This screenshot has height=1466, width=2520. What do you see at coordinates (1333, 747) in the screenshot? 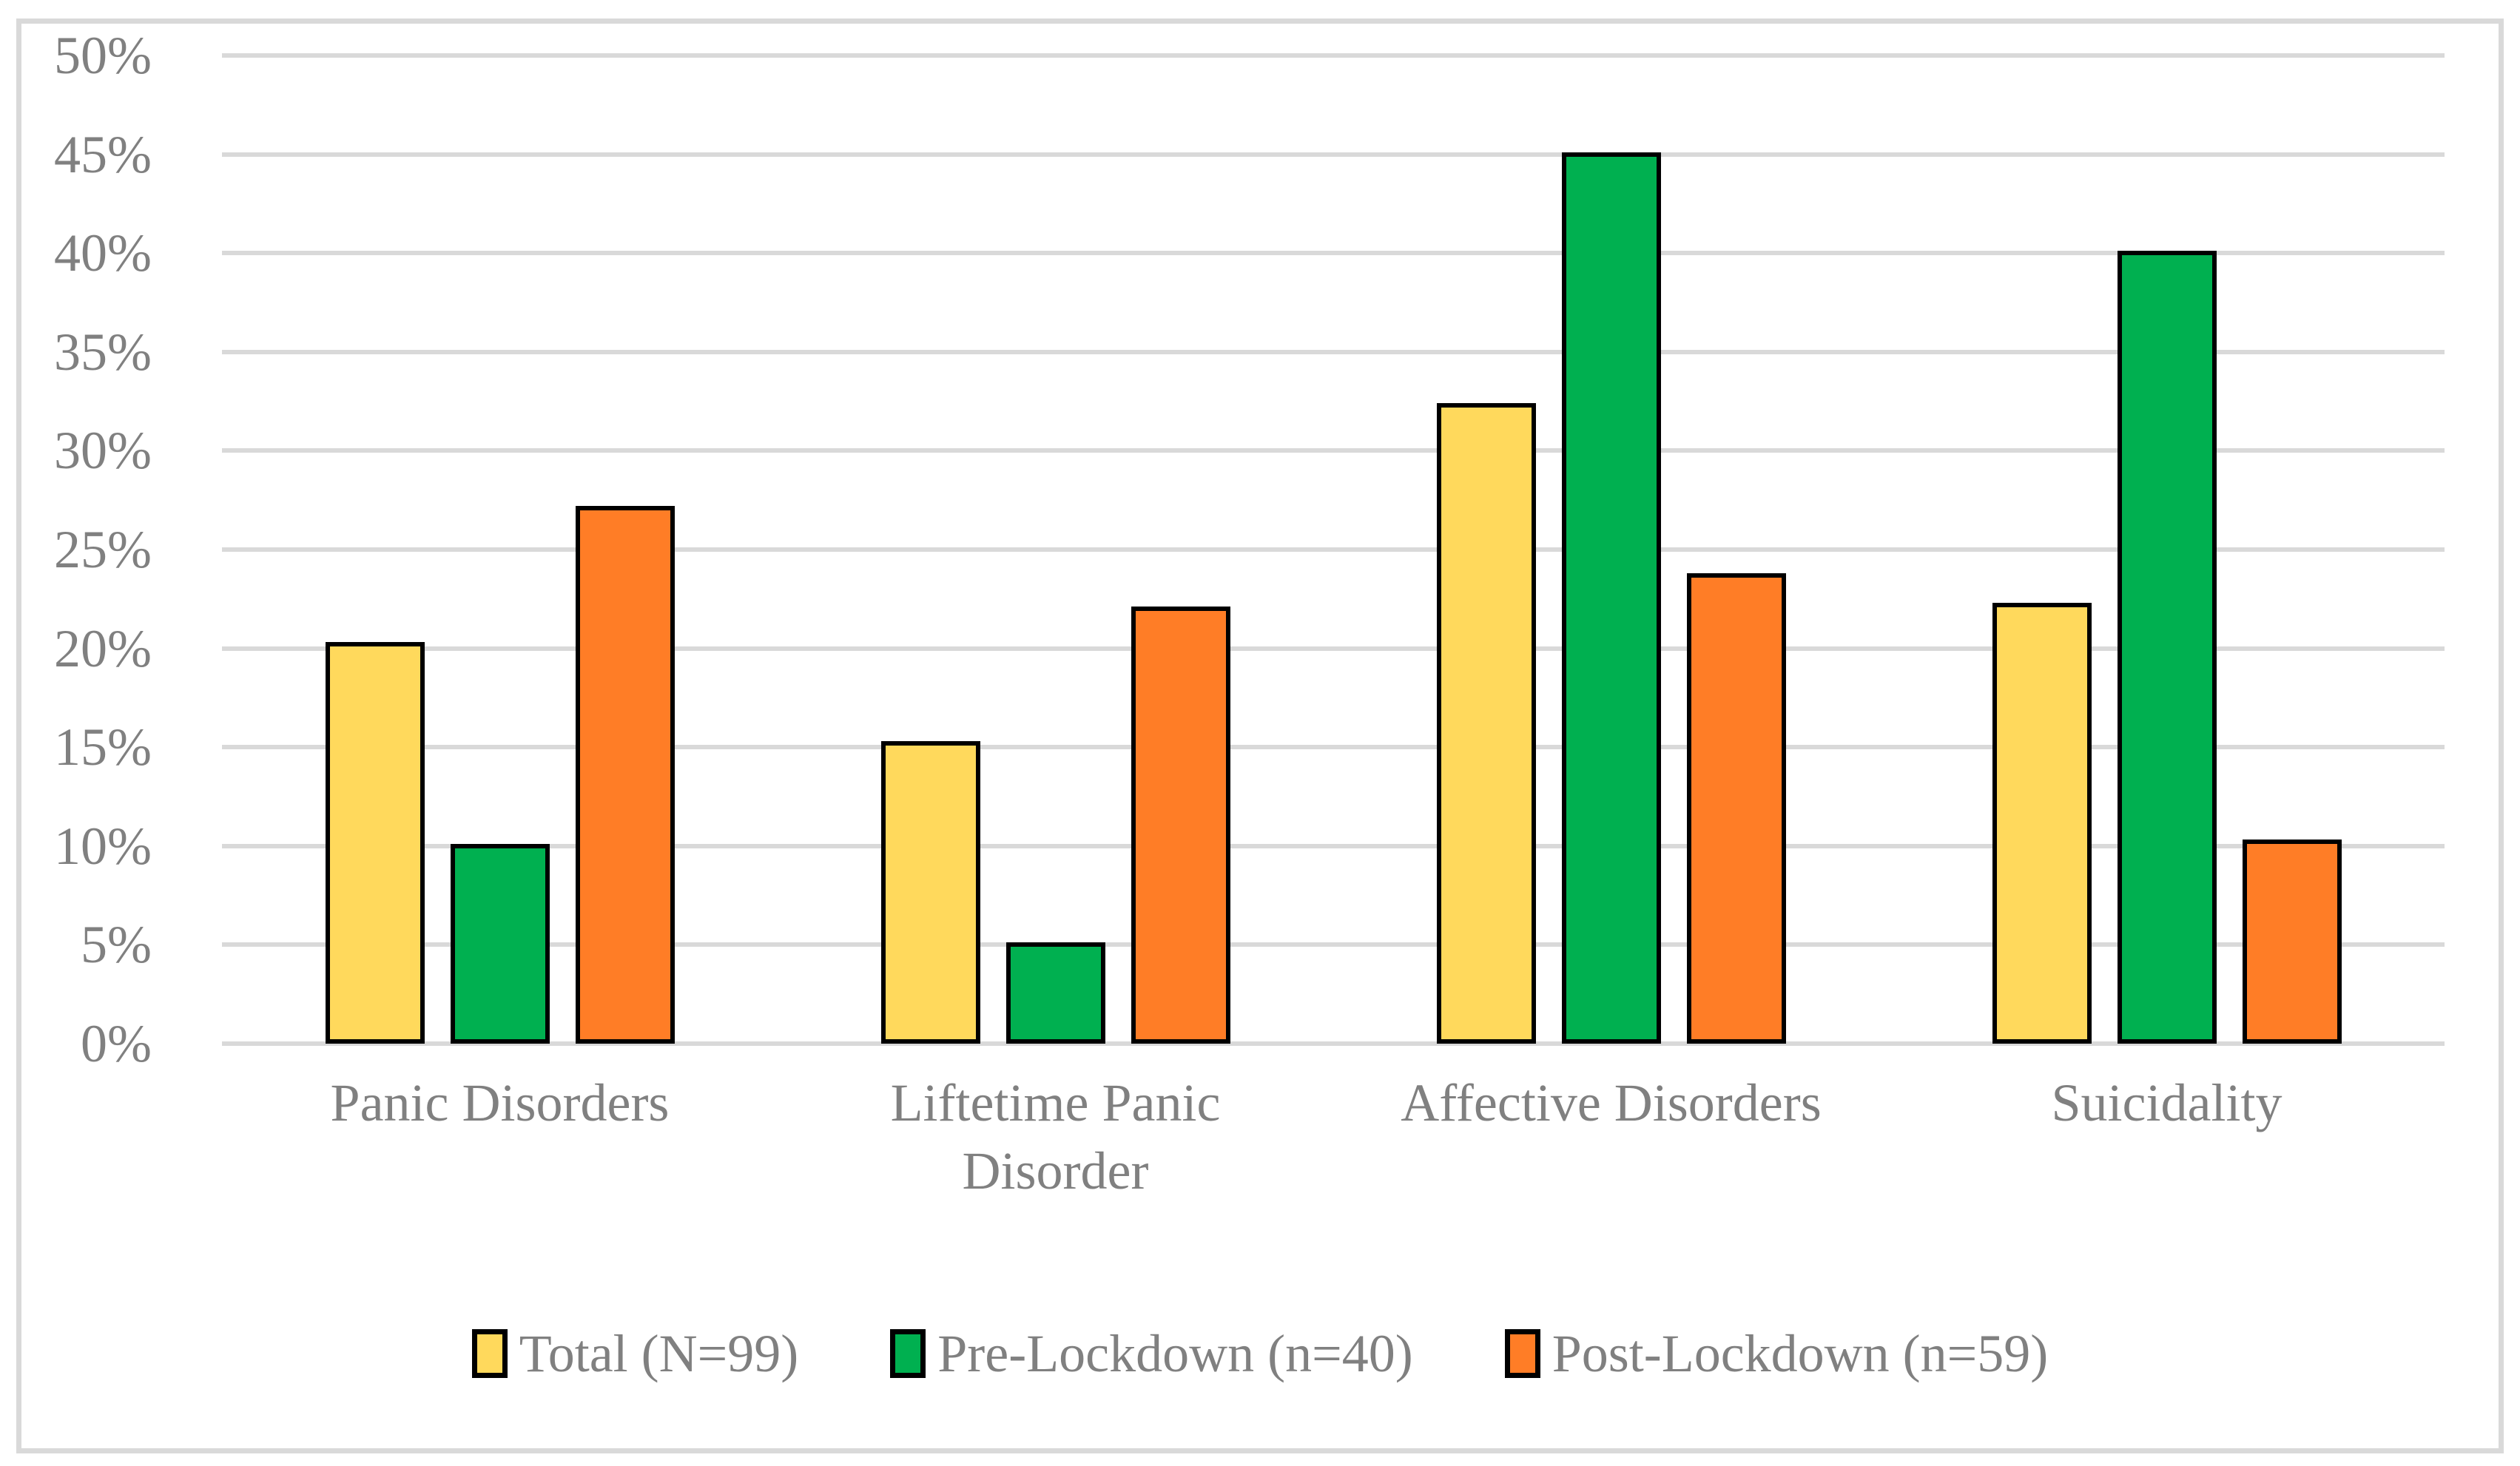
I see `gridline-15%` at bounding box center [1333, 747].